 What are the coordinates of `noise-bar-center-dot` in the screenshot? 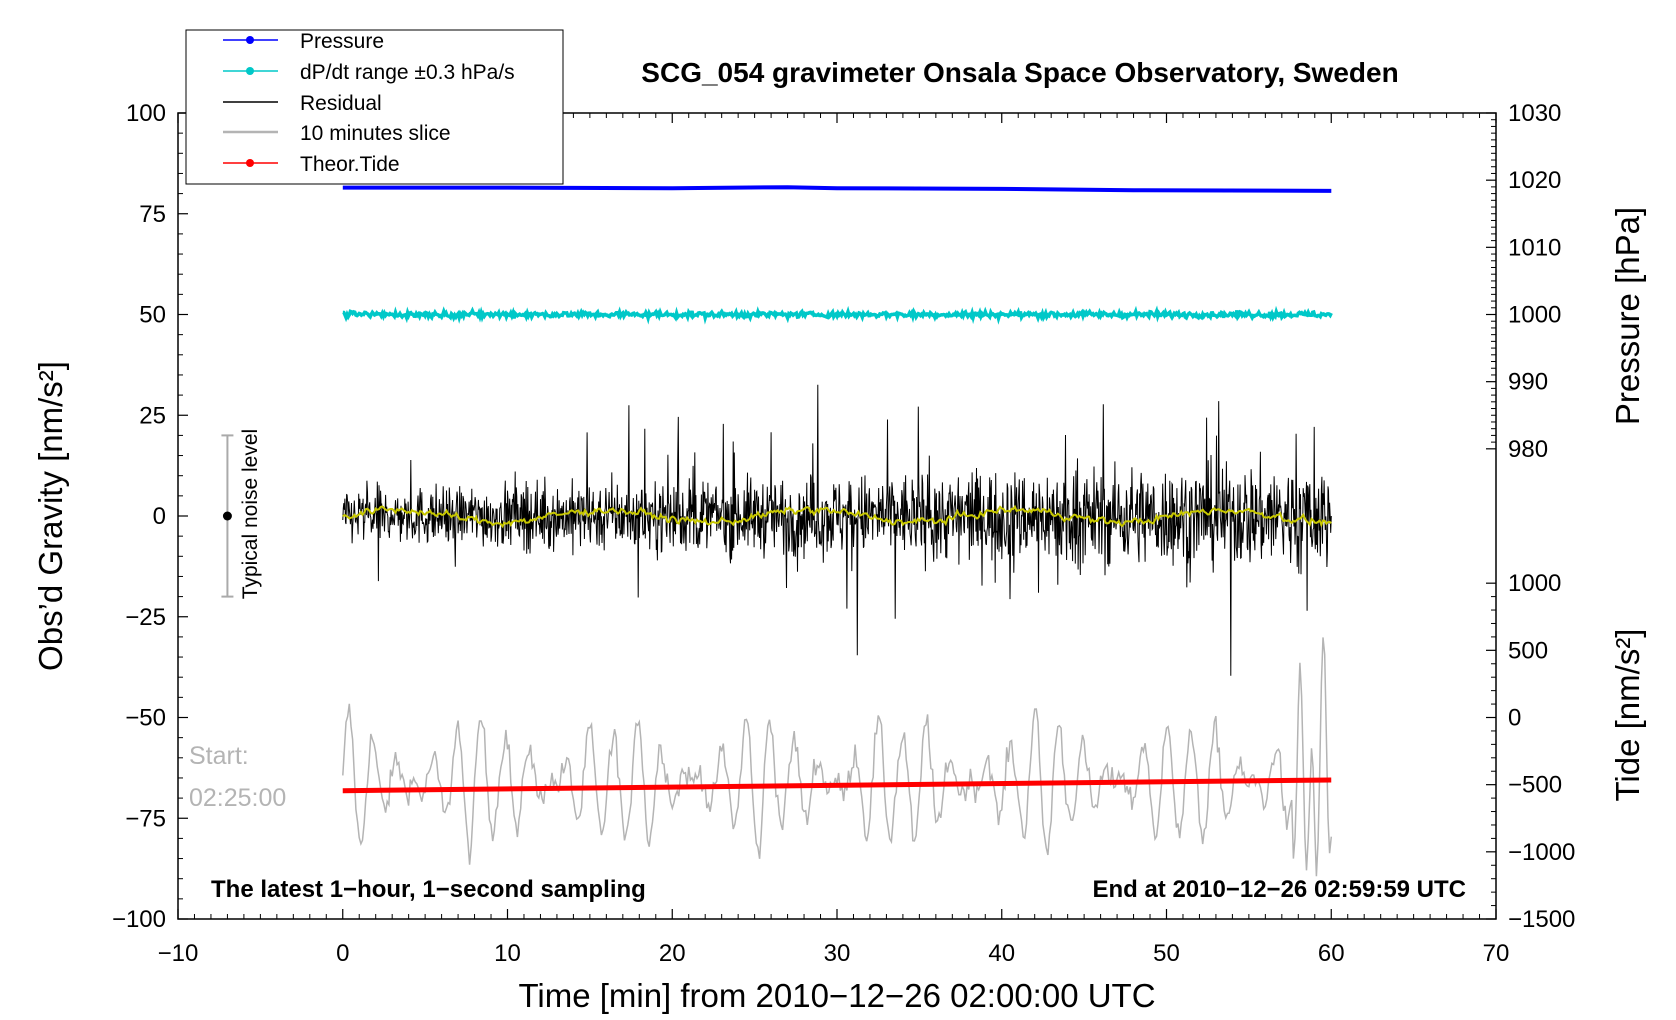 It's located at (227, 516).